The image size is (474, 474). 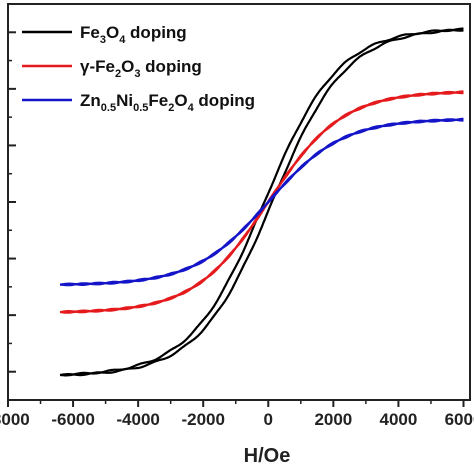 I want to click on legend-label-fe3o4-doping: Fe3O4 doping, so click(x=133, y=34).